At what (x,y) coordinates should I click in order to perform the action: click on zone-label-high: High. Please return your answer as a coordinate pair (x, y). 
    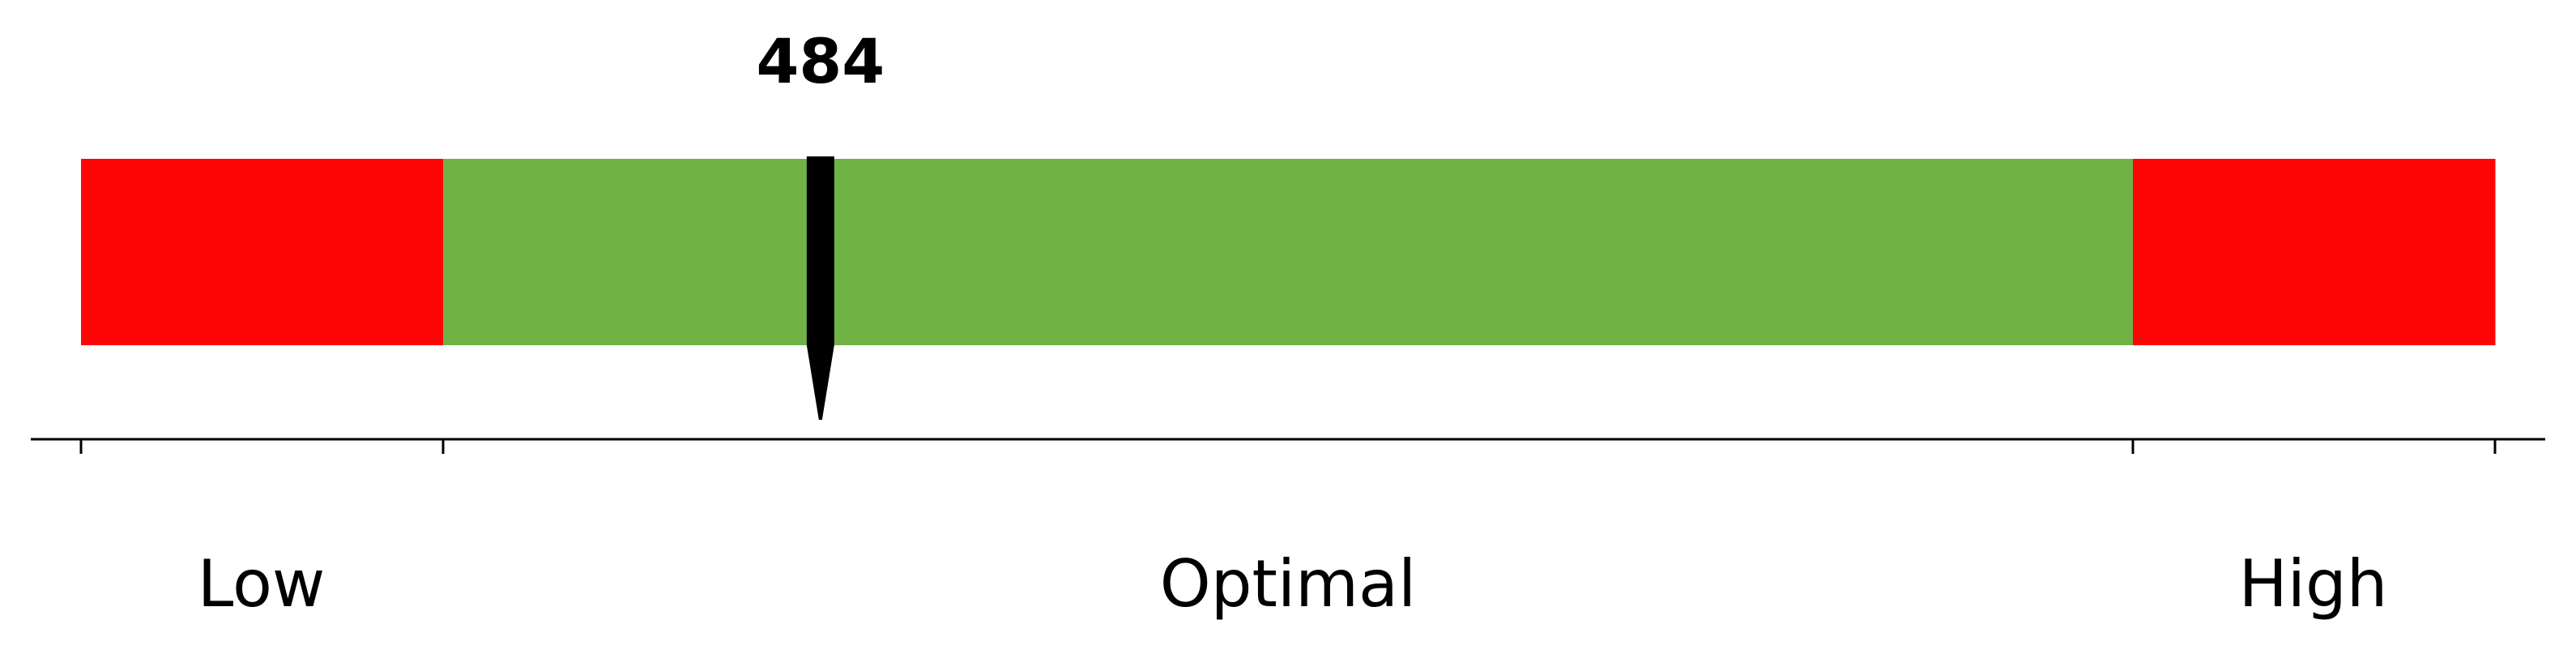
    Looking at the image, I should click on (2314, 584).